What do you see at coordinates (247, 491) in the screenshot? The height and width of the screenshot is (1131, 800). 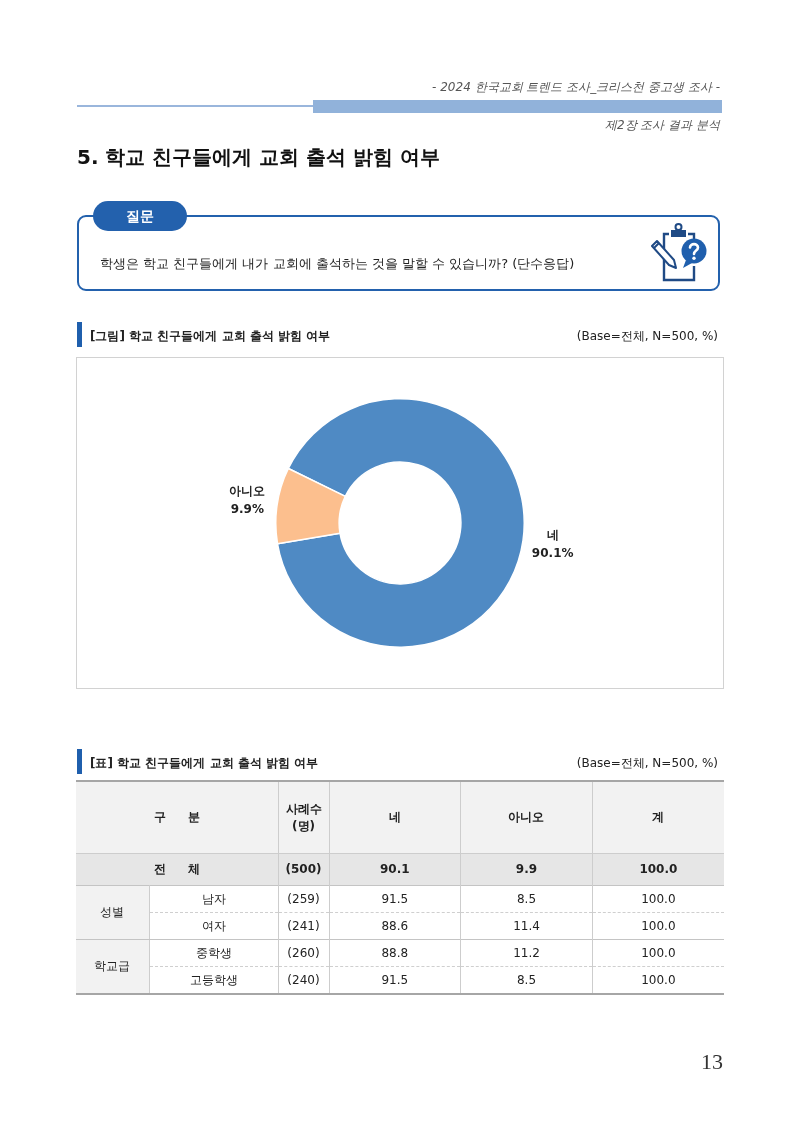 I see `slice-label: 아니오` at bounding box center [247, 491].